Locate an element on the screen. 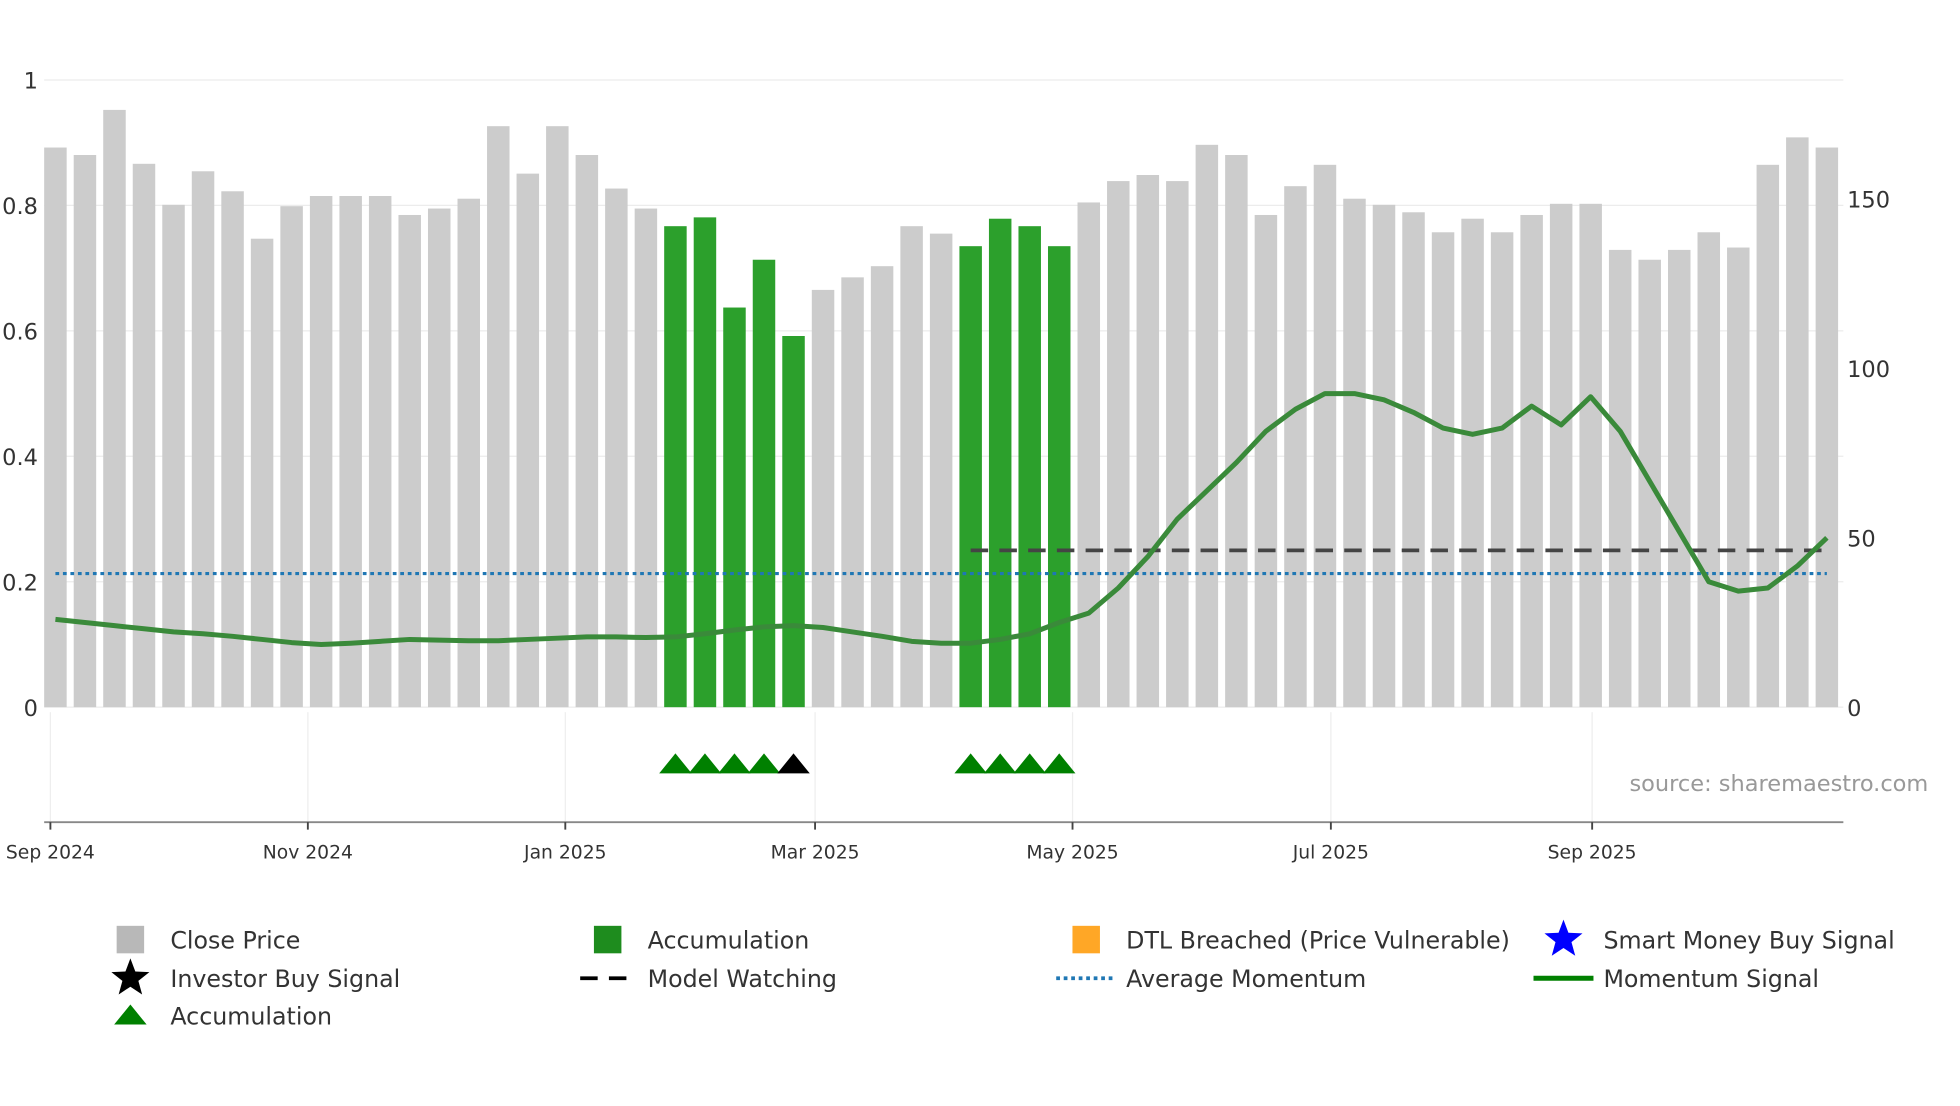  left-tick-label: 0 is located at coordinates (31, 709).